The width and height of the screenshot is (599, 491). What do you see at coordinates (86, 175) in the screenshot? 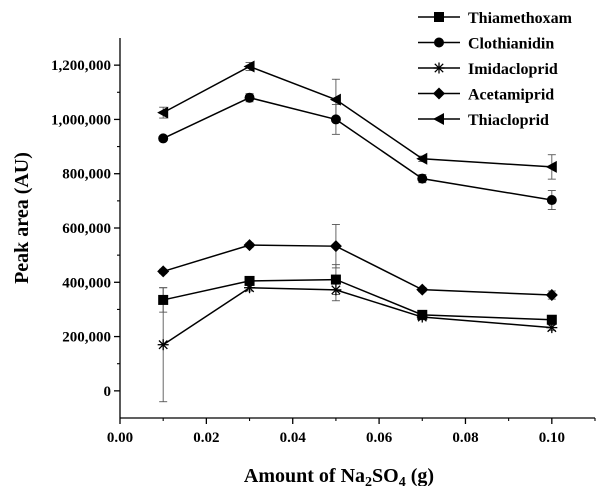
I see `y-tick-label: 800,000` at bounding box center [86, 175].